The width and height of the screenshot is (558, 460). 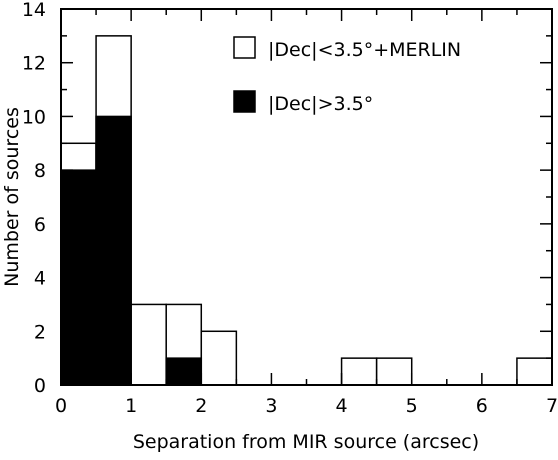 What do you see at coordinates (34, 64) in the screenshot?
I see `y-tick-label: 12` at bounding box center [34, 64].